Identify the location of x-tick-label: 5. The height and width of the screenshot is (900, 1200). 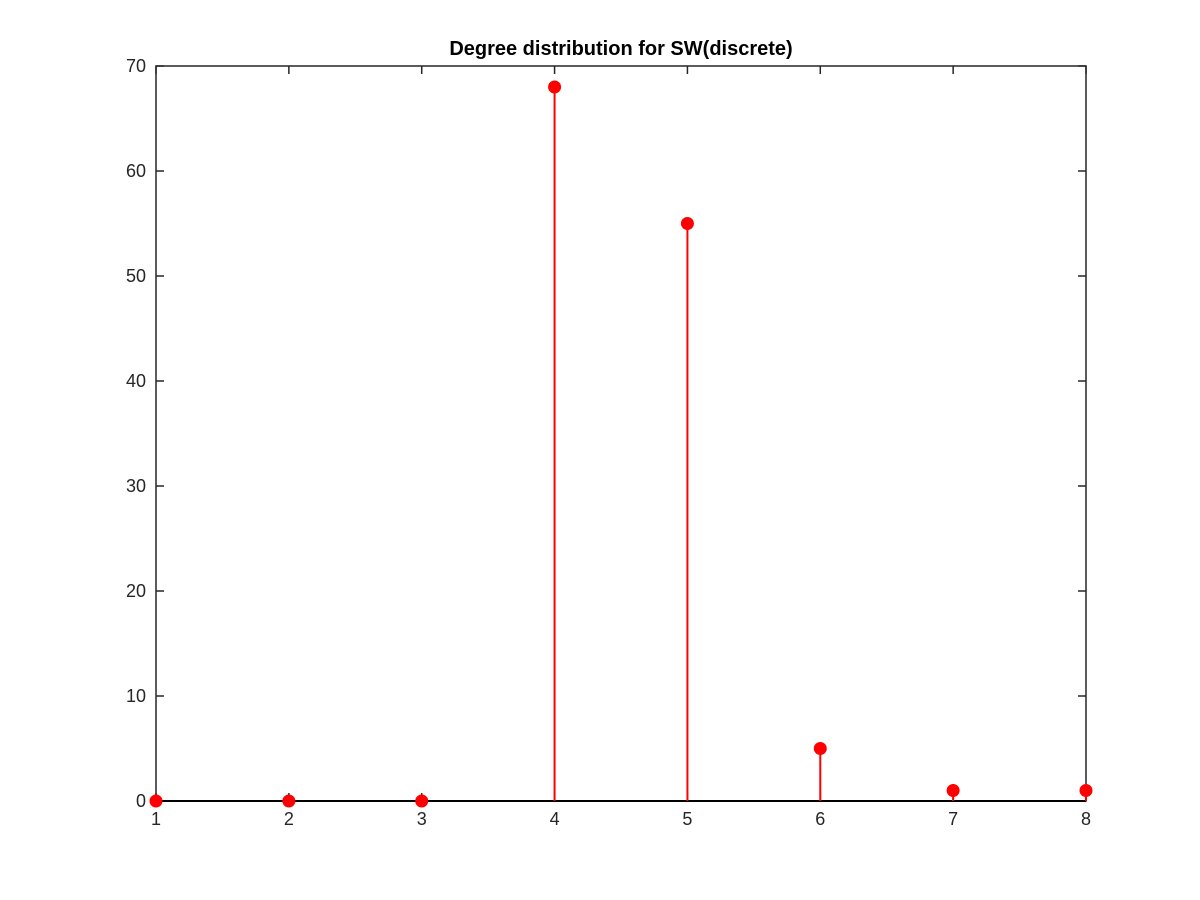
(687, 819).